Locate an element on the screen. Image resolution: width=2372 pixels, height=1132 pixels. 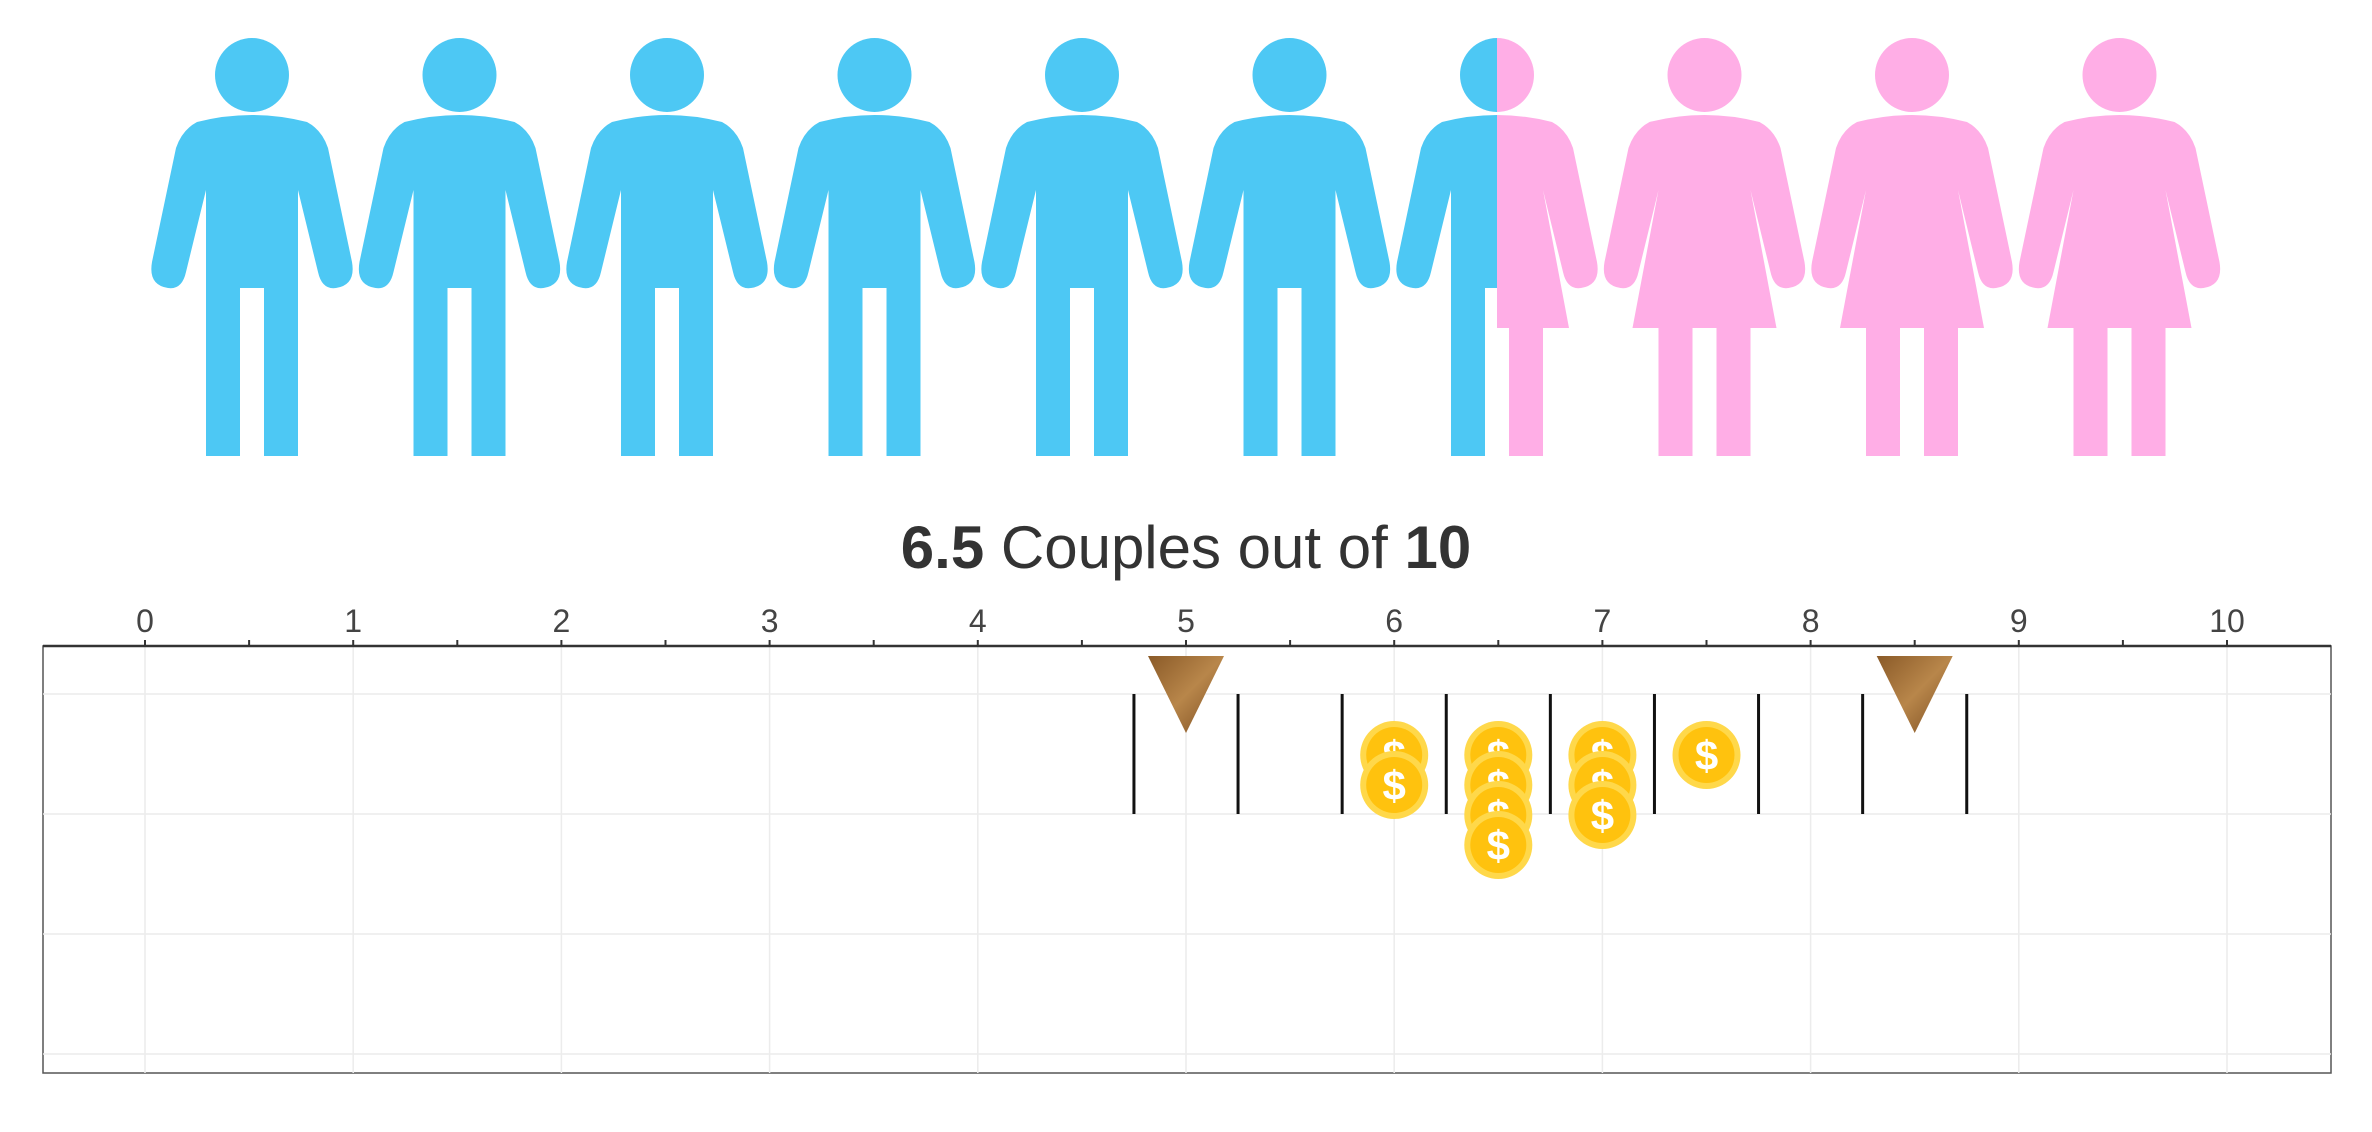
x-tick-label: 8 is located at coordinates (1811, 621).